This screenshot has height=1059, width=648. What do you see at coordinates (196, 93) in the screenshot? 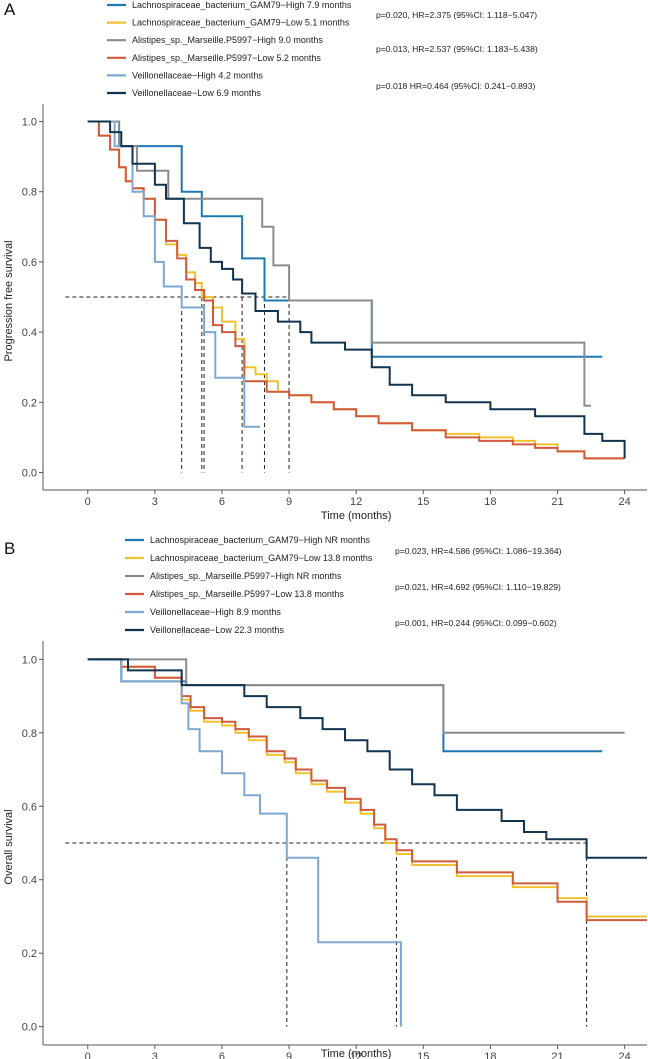
I see `legend-a-label-veillo-low: Veillonellaceae−Low 6.9 months` at bounding box center [196, 93].